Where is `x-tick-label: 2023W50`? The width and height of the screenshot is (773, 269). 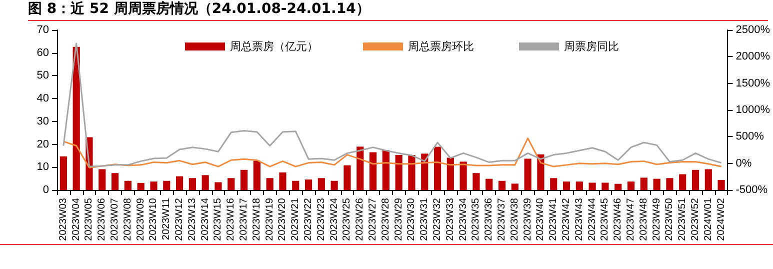
x-tick-label: 2023W50 is located at coordinates (670, 219).